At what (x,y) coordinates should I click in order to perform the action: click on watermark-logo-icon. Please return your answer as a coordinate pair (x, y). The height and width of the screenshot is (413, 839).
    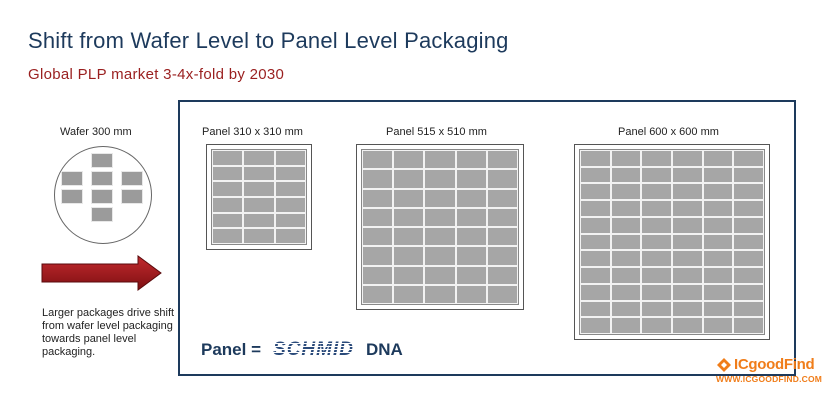
    Looking at the image, I should click on (724, 364).